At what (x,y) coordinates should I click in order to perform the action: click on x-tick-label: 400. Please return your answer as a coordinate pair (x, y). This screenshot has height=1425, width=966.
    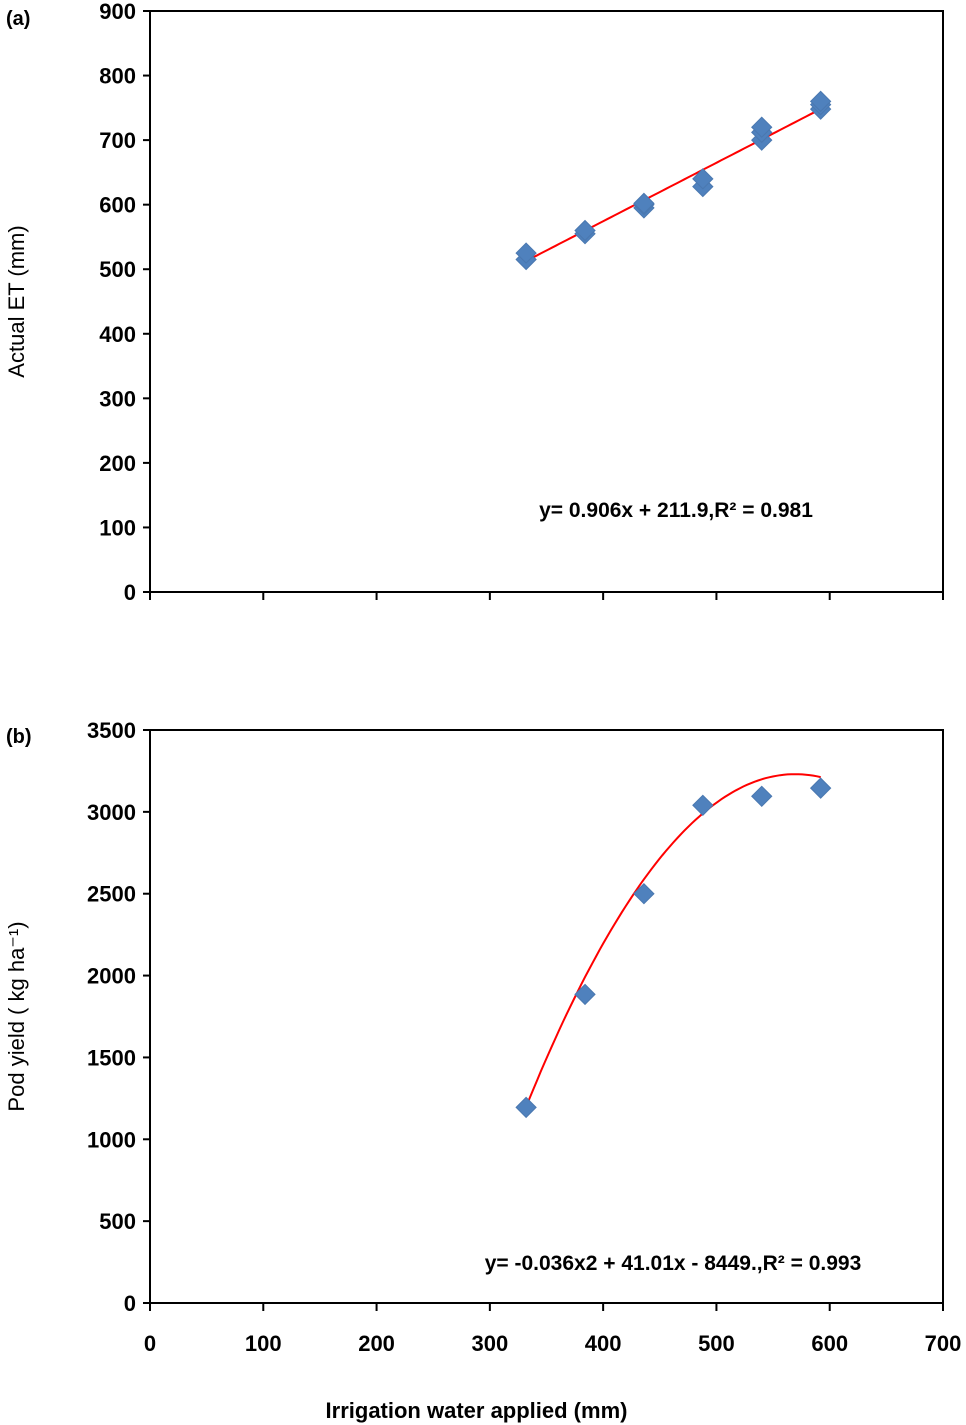
    Looking at the image, I should click on (603, 1343).